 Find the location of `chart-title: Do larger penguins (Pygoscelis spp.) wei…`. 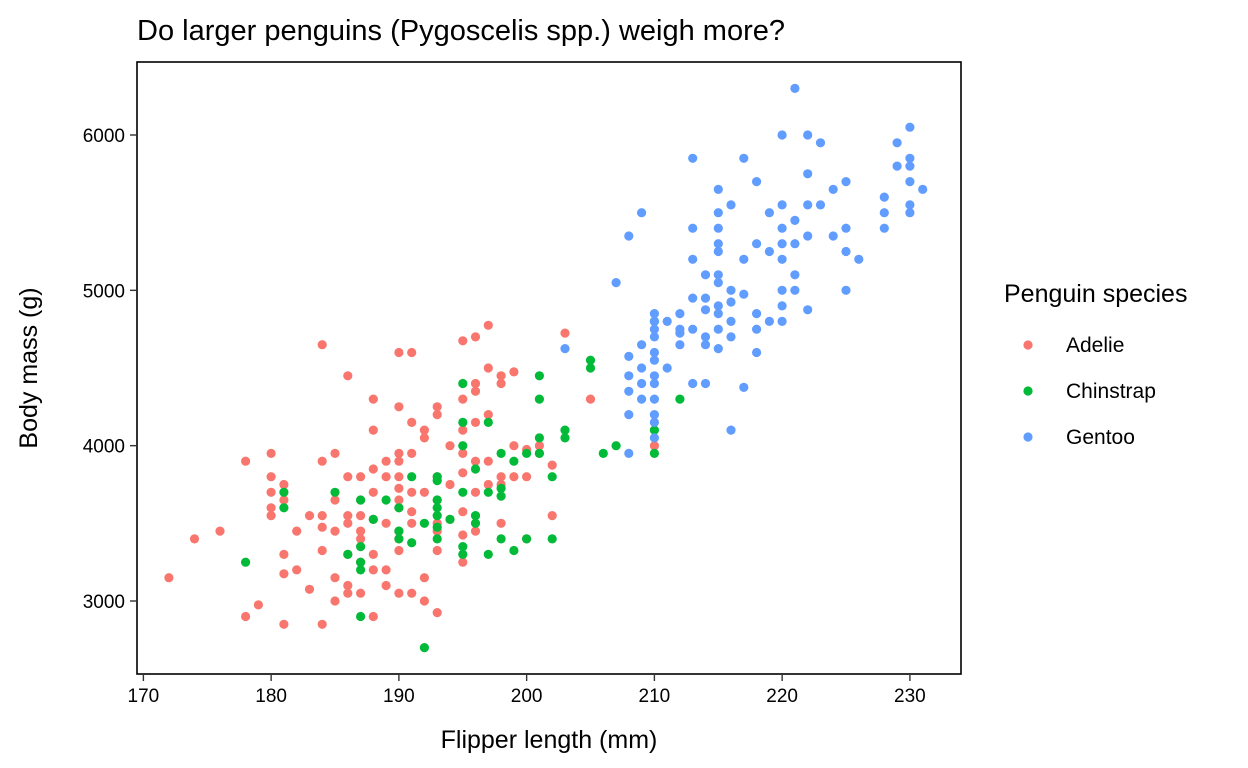

chart-title: Do larger penguins (Pygoscelis spp.) wei… is located at coordinates (461, 31).